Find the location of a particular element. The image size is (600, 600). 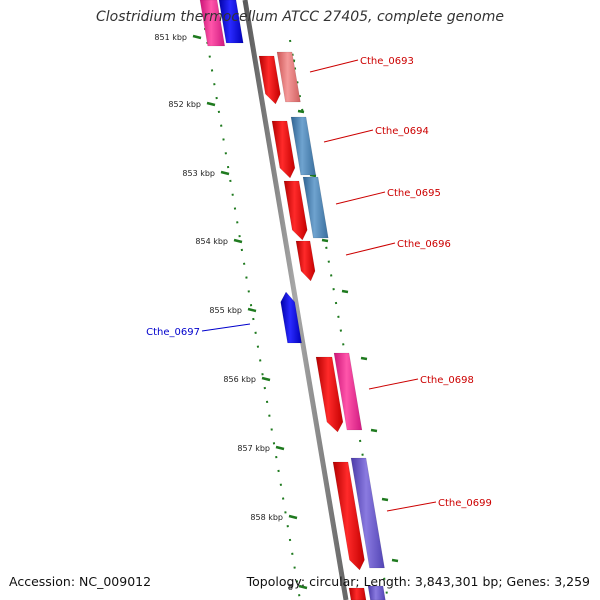

gene-name: Cthe_0695 is located at coordinates (414, 193).